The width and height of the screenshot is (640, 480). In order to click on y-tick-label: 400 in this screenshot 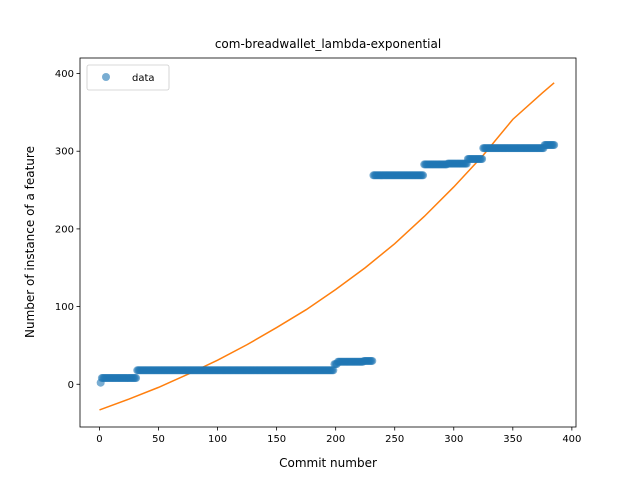, I will do `click(64, 74)`.